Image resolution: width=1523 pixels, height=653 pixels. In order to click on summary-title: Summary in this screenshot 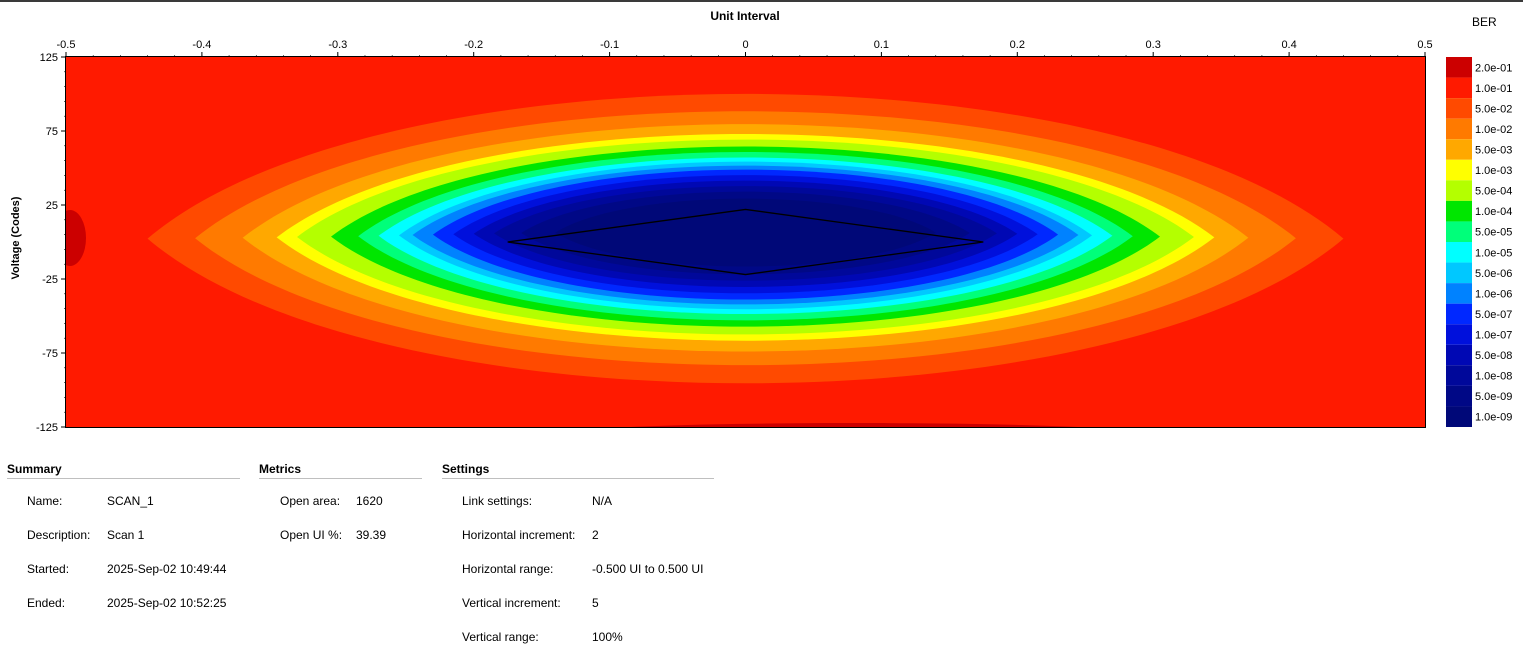, I will do `click(34, 469)`.